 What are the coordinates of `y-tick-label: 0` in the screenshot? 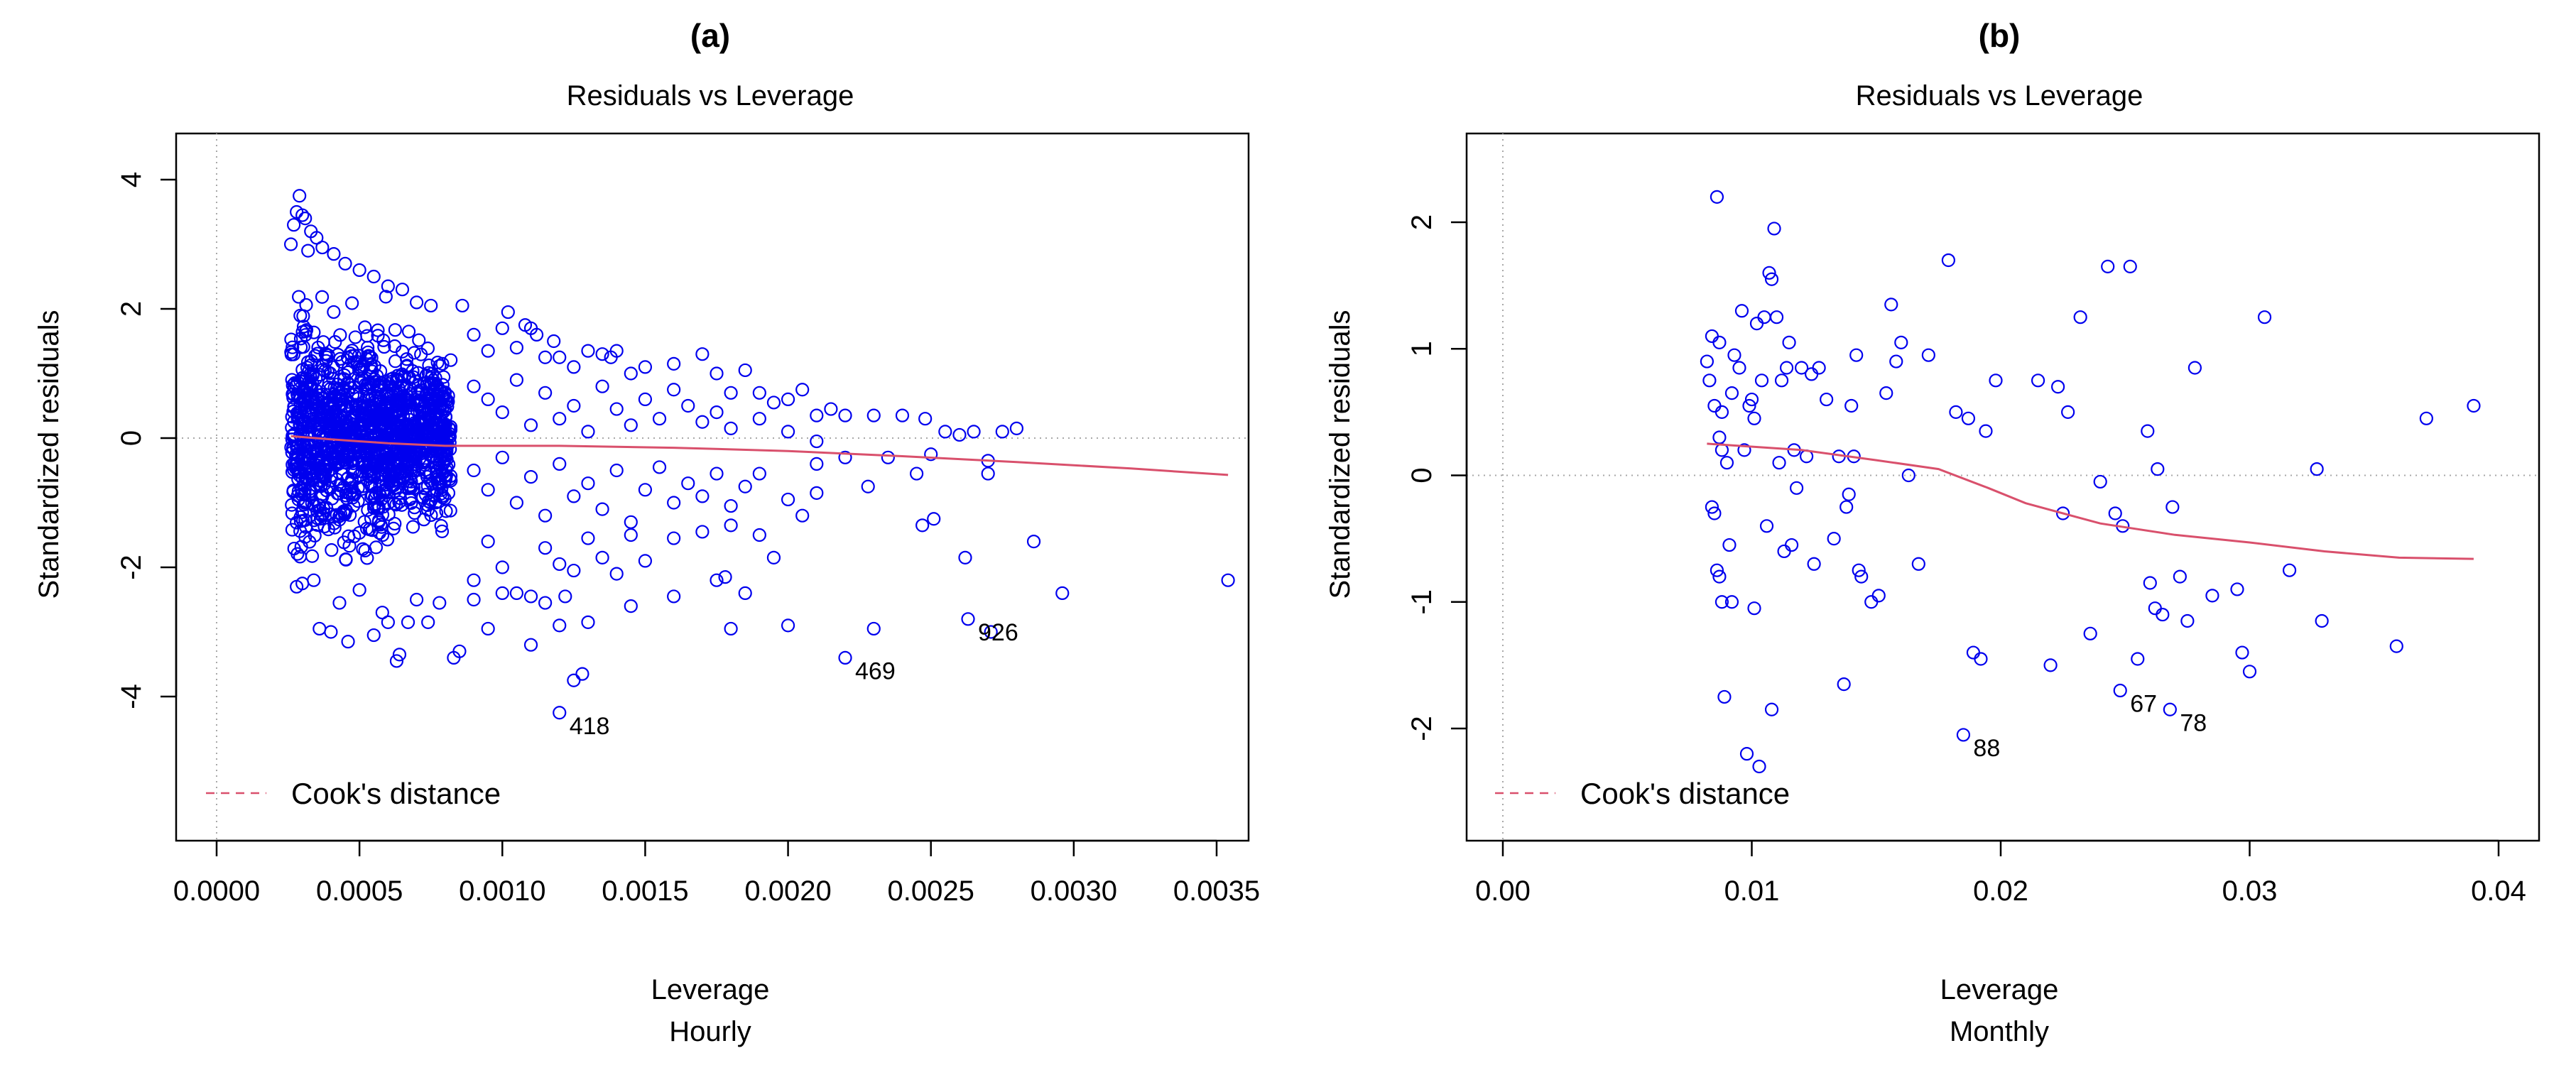 It's located at (131, 438).